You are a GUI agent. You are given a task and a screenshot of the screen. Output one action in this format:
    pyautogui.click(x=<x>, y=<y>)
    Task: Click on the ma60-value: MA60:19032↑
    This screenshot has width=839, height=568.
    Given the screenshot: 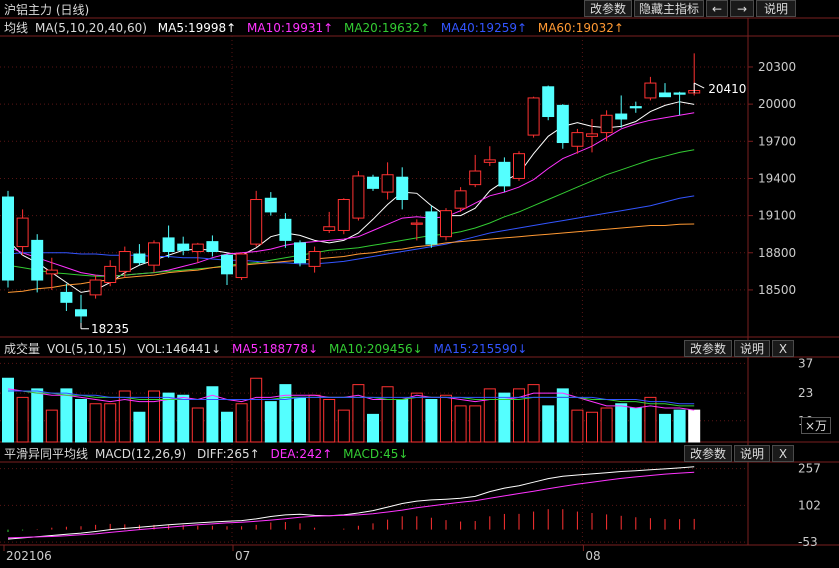 What is the action you would take?
    pyautogui.click(x=580, y=28)
    